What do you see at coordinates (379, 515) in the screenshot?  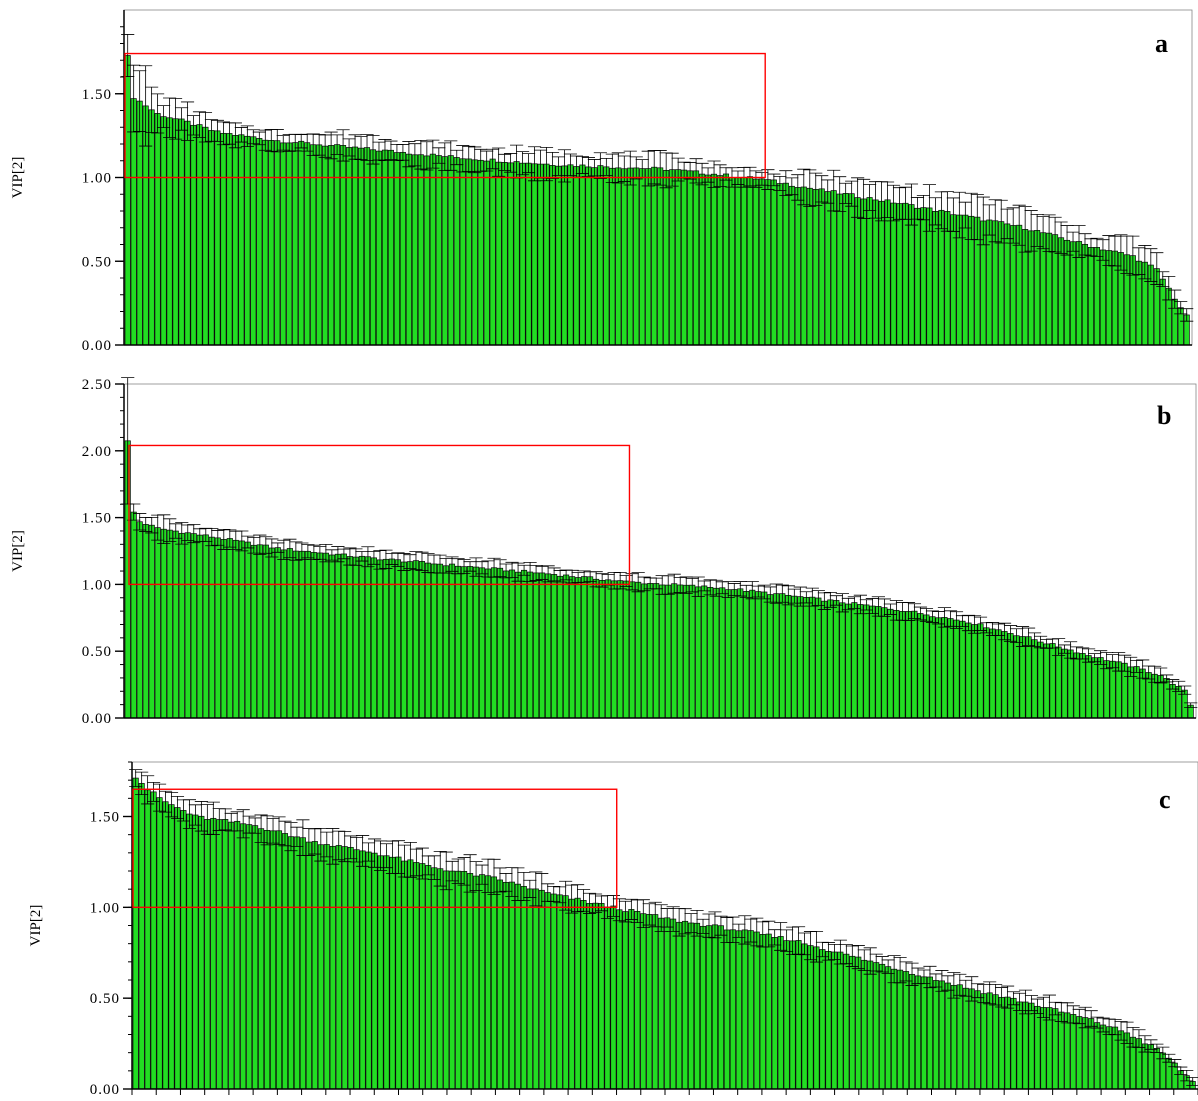 I see `highlight-box` at bounding box center [379, 515].